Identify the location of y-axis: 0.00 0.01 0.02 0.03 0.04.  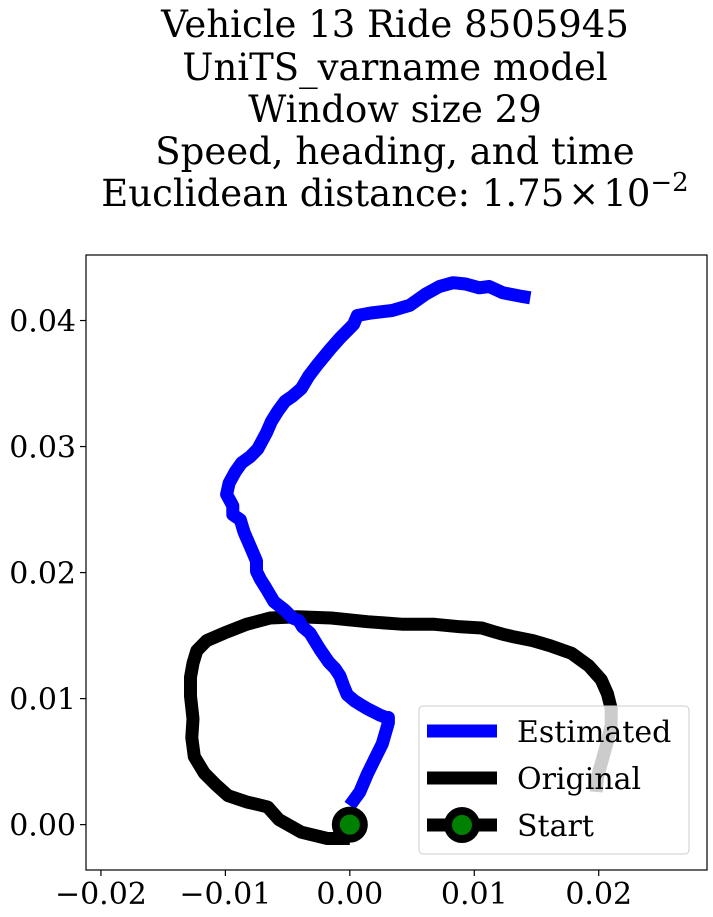
(47, 574).